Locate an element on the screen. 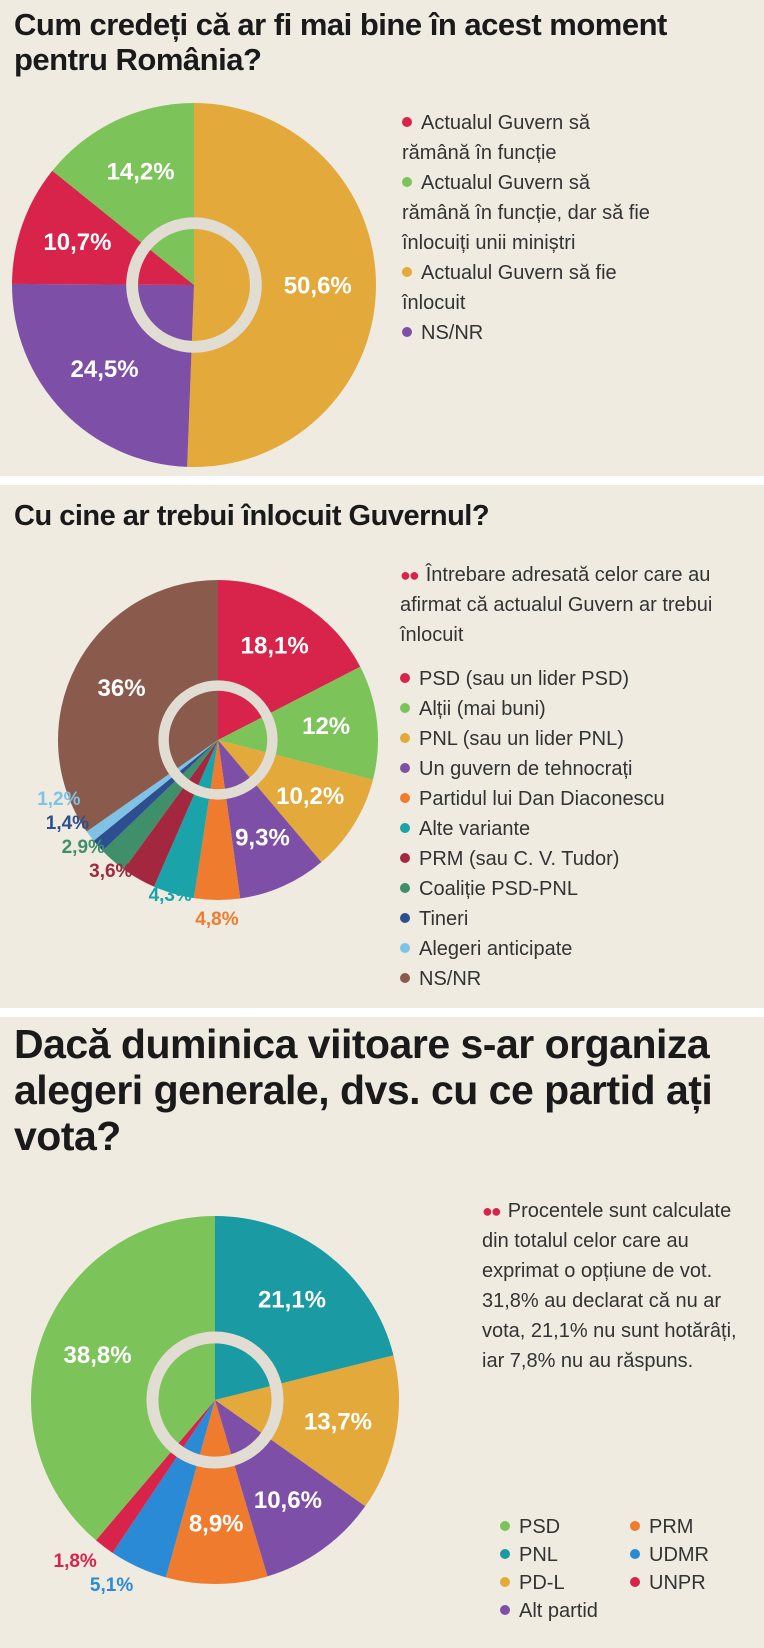 The image size is (764, 1648). legend-entry: PD-L is located at coordinates (565, 1583).